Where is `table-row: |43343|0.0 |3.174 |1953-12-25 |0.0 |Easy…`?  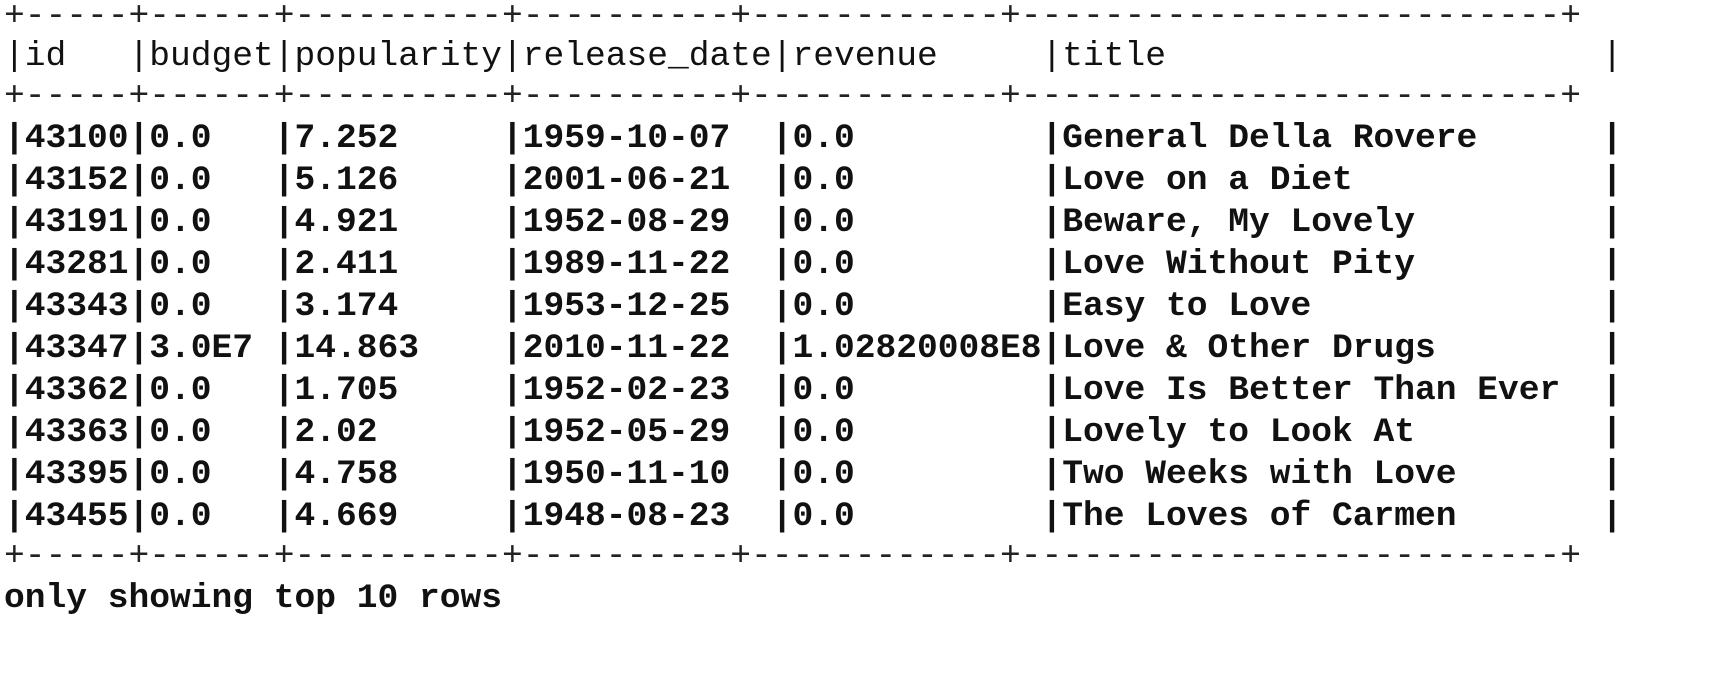
table-row: |43343|0.0 |3.174 |1953-12-25 |0.0 |Easy… is located at coordinates (813, 306).